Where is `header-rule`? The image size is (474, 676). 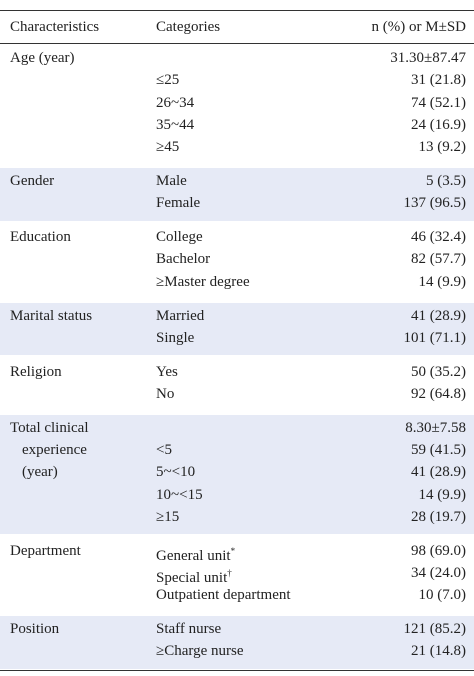
header-rule is located at coordinates (237, 43).